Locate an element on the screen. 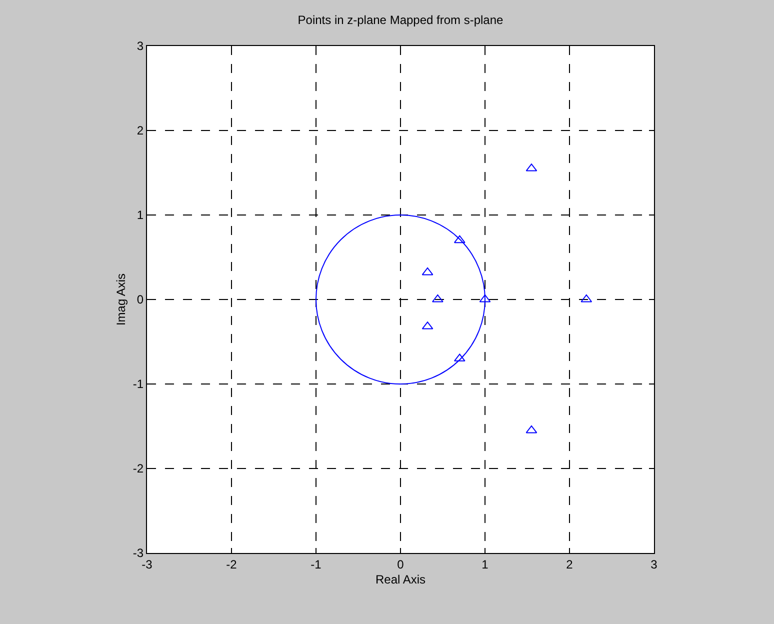 Image resolution: width=774 pixels, height=624 pixels. x-axis-title: Real Axis is located at coordinates (400, 579).